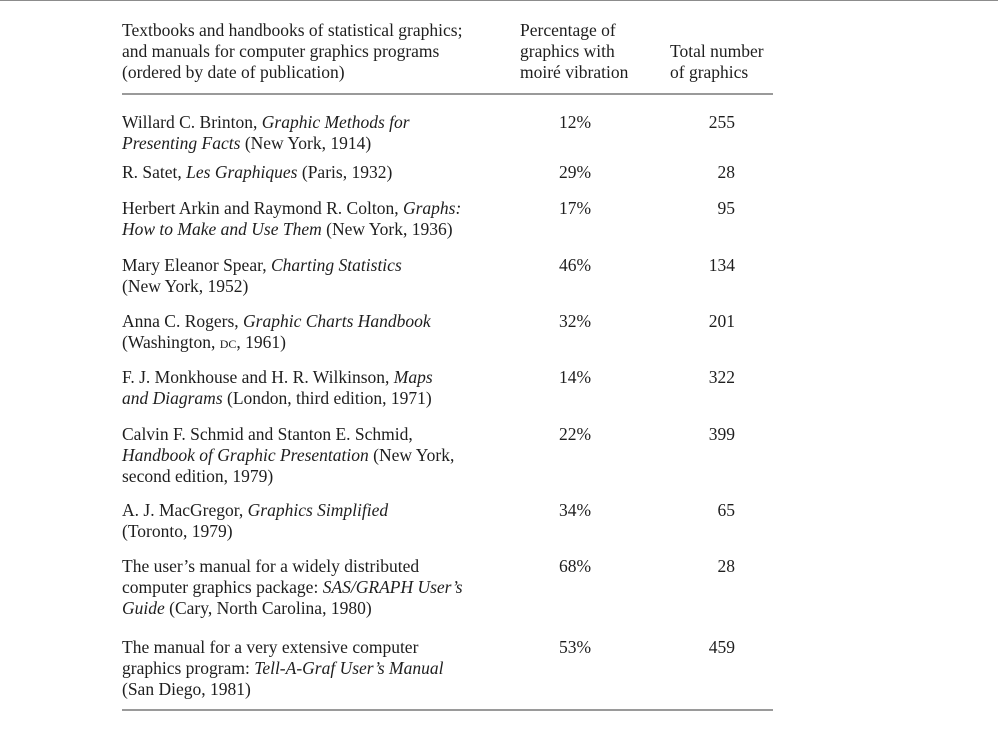  Describe the element at coordinates (575, 566) in the screenshot. I see `row-percentage: 68%` at that location.